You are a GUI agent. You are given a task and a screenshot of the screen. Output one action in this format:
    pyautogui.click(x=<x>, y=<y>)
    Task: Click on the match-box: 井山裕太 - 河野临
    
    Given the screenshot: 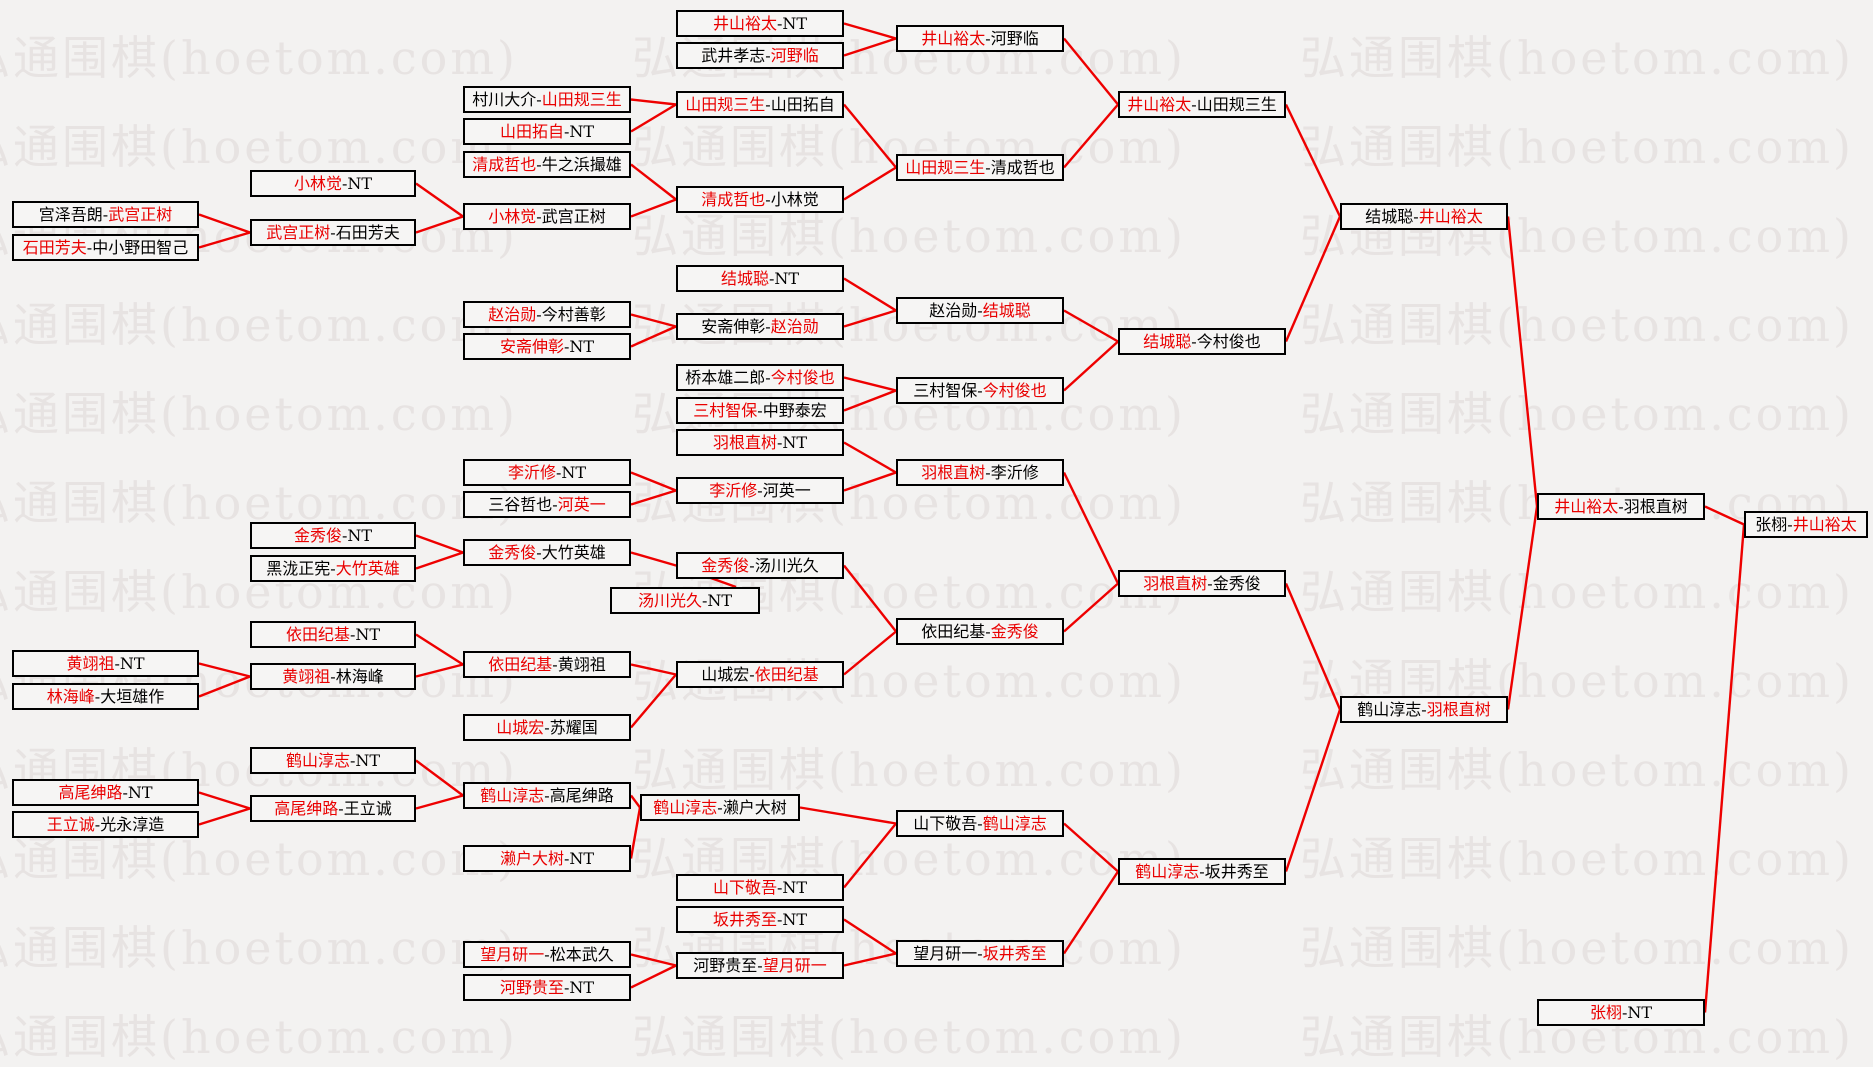 What is the action you would take?
    pyautogui.click(x=980, y=38)
    